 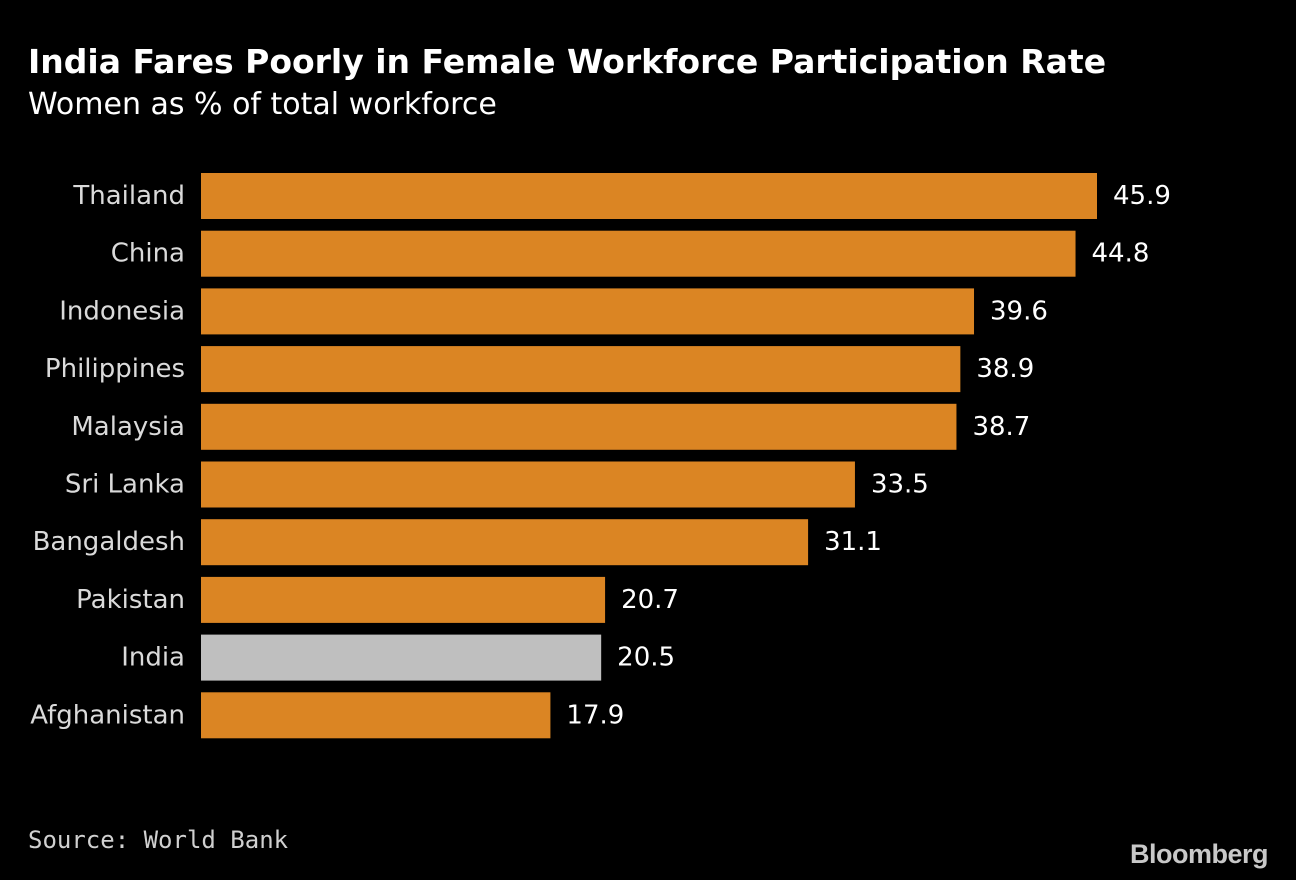 What do you see at coordinates (1001, 427) in the screenshot?
I see `value-label: 38.7` at bounding box center [1001, 427].